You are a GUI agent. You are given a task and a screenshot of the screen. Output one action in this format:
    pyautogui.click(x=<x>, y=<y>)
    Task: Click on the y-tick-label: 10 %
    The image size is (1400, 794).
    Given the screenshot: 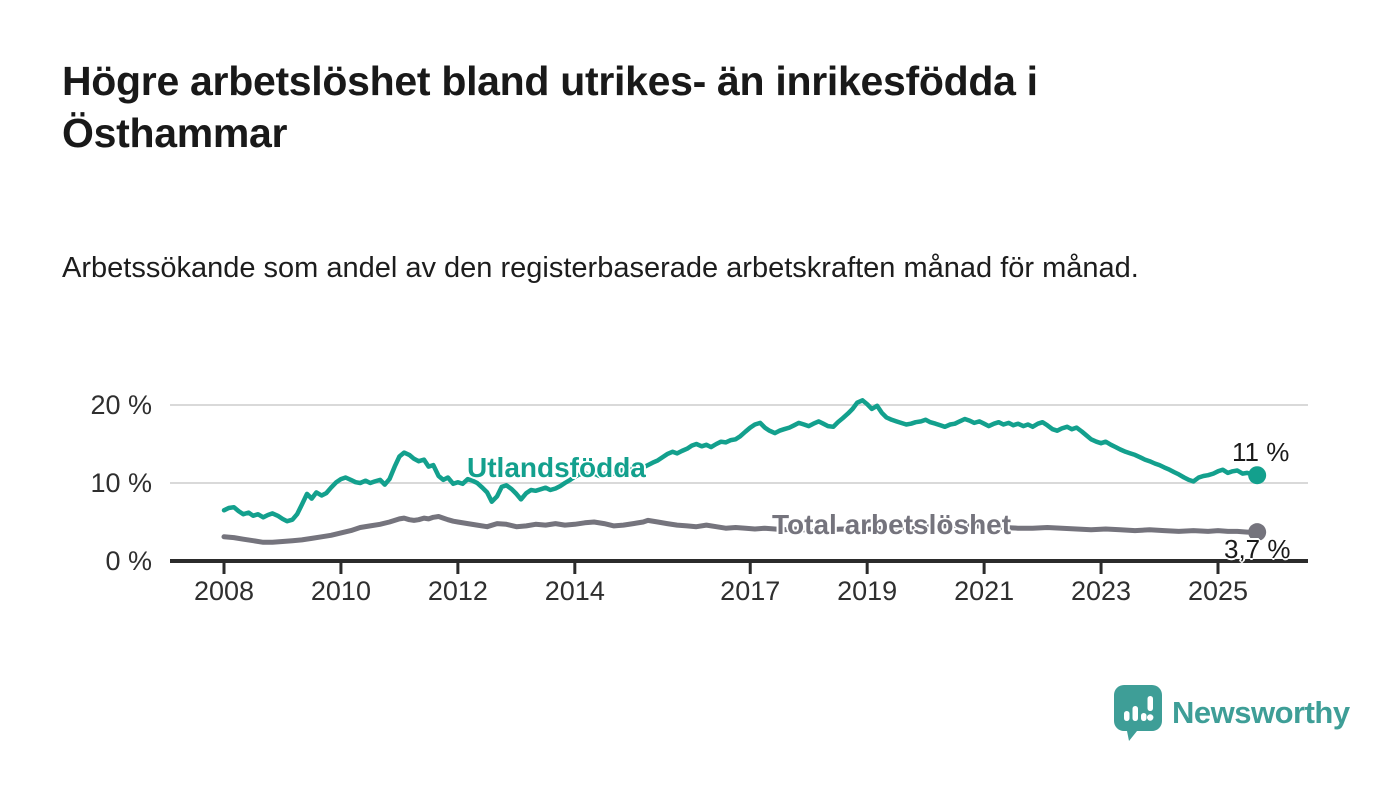 What is the action you would take?
    pyautogui.click(x=121, y=483)
    